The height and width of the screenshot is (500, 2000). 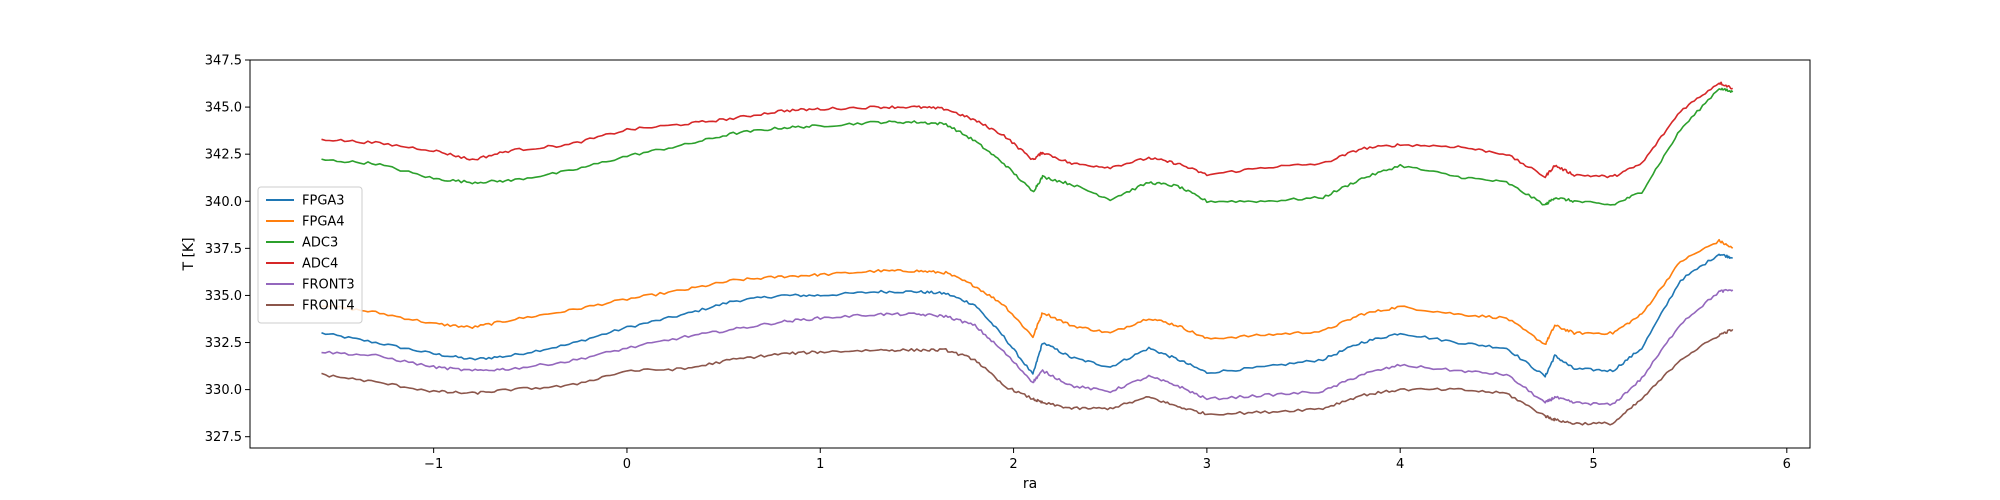 I want to click on legend-label-fpga4: FPGA4, so click(x=323, y=222).